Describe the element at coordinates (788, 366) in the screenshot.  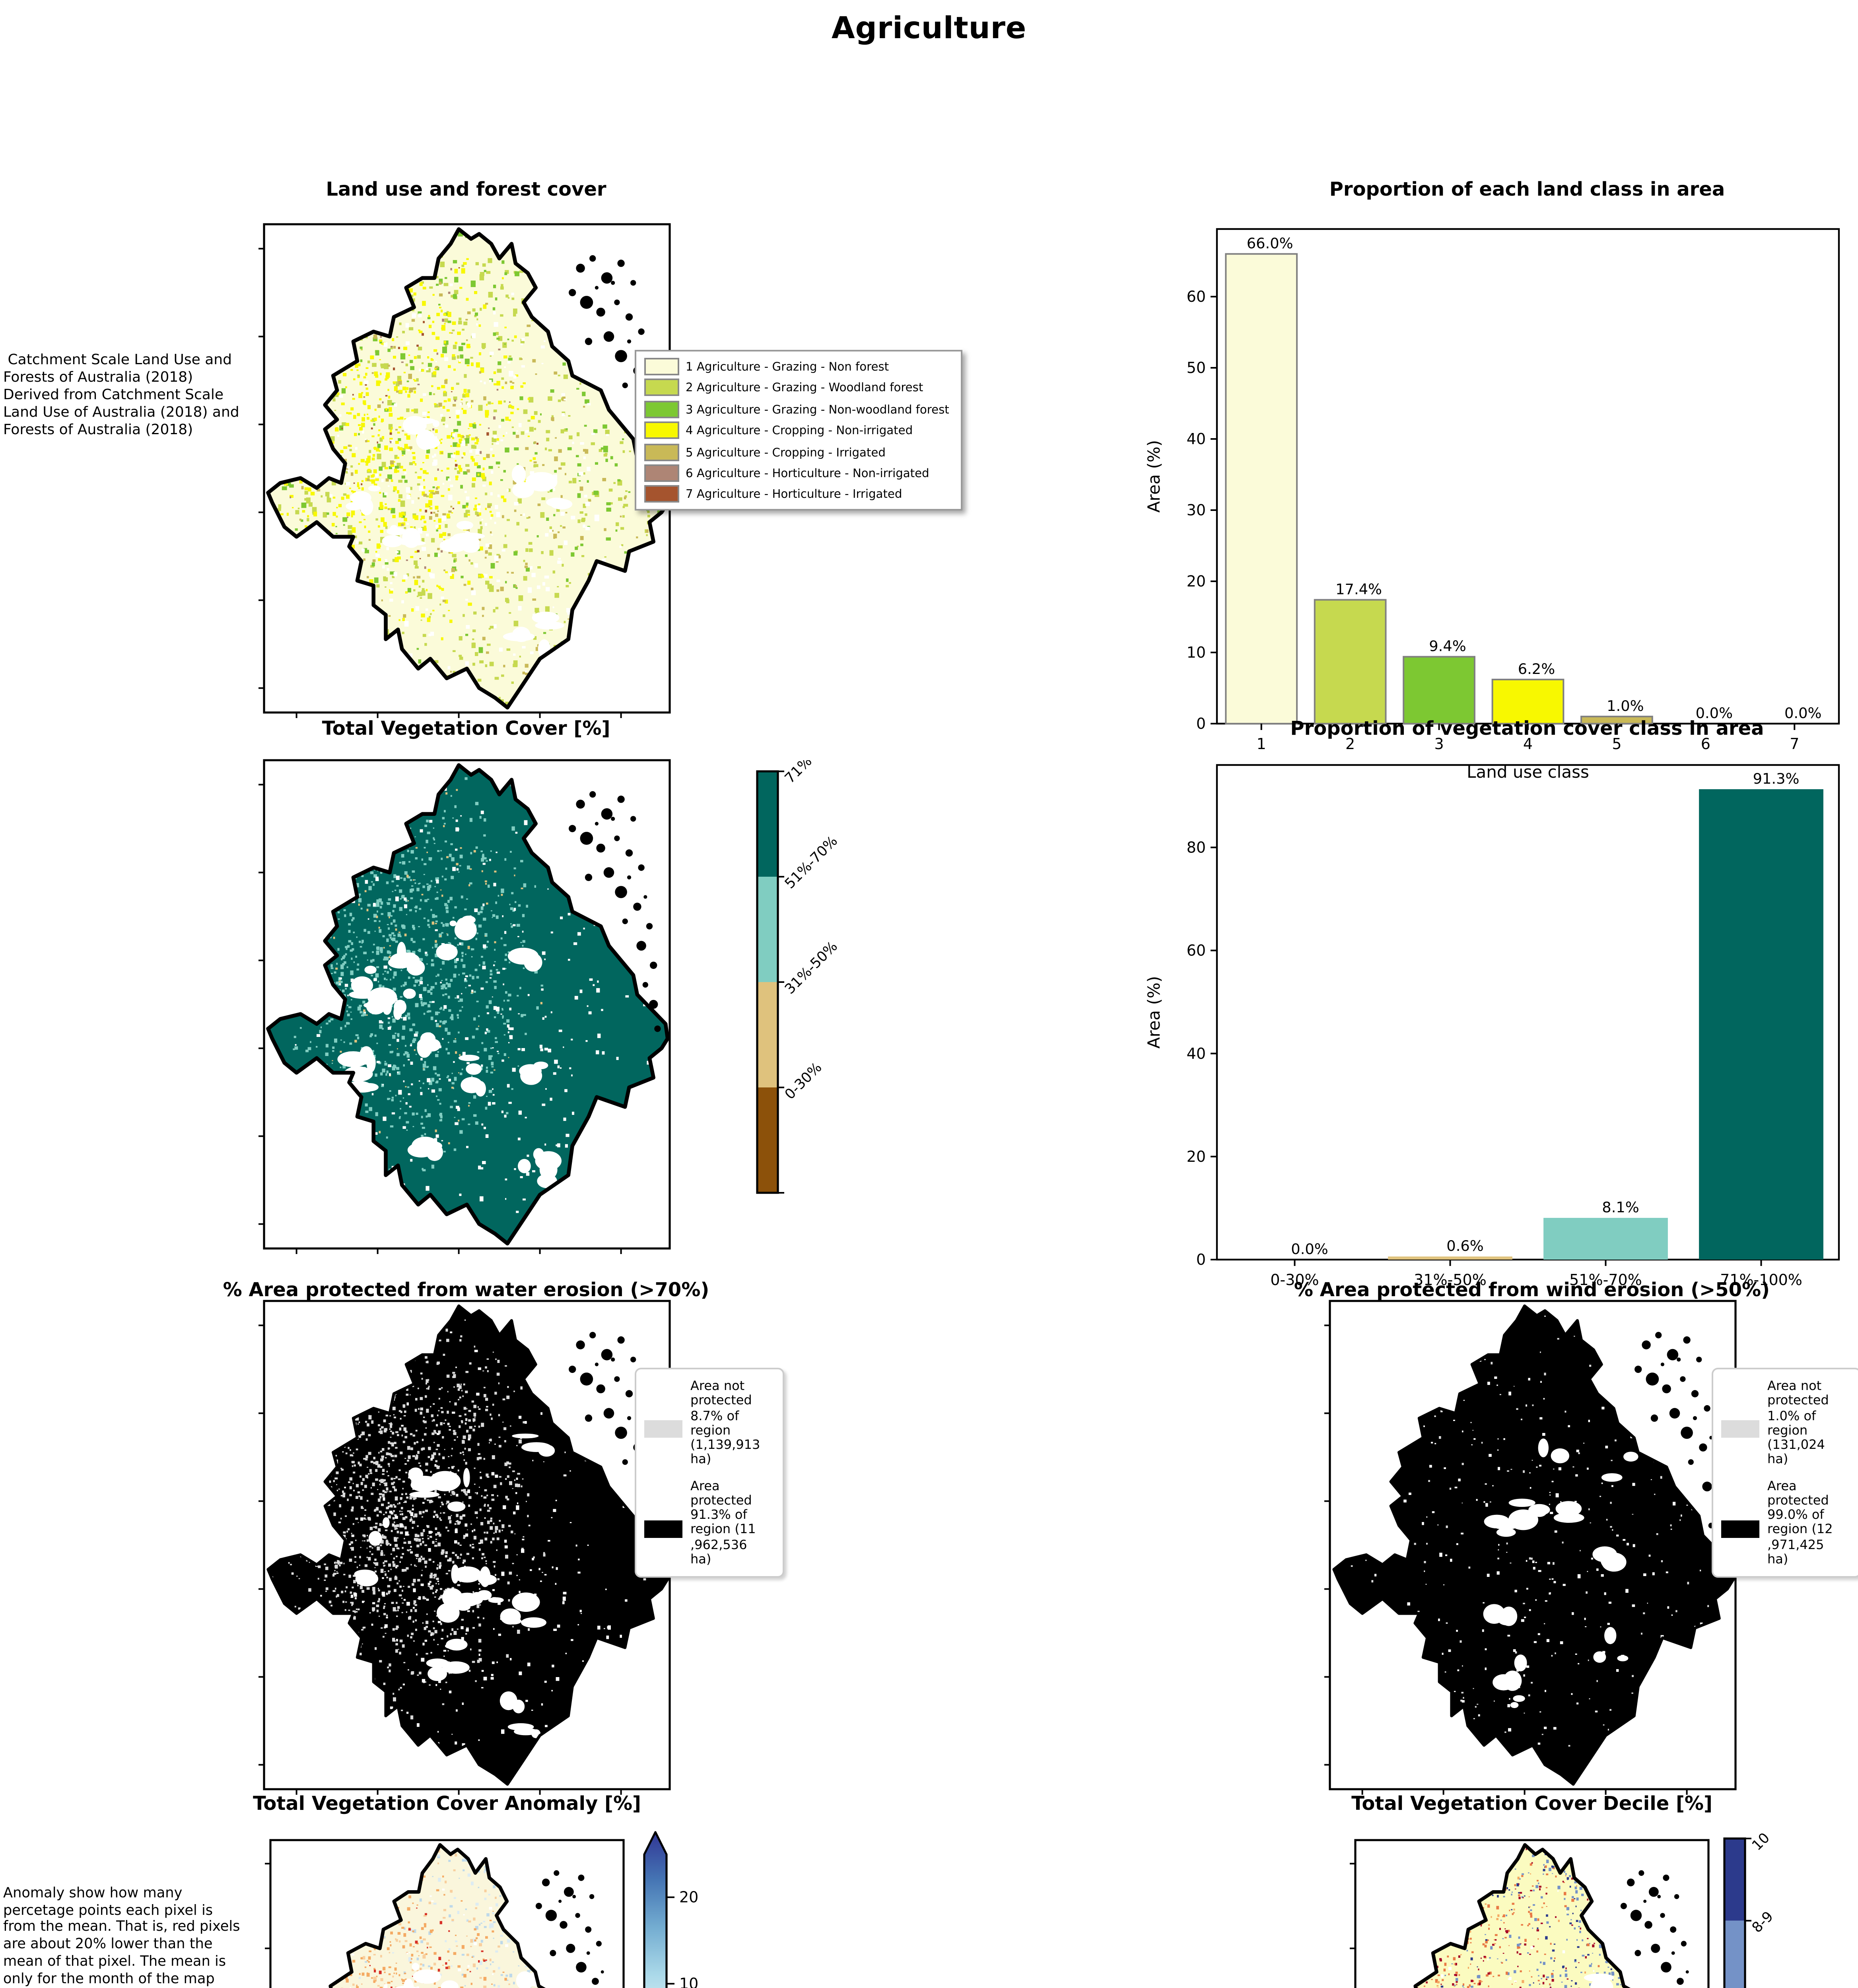
I see `legend-label: 1 Agriculture - Grazing - Non forest` at that location.